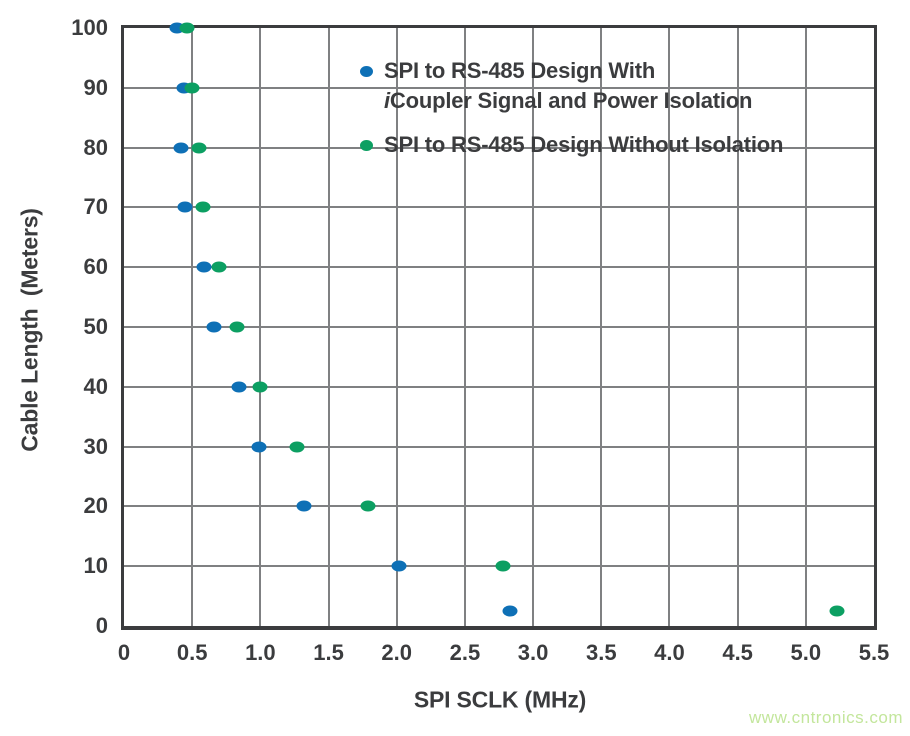 This screenshot has width=910, height=736. I want to click on x-tick-label: 2.0, so click(397, 652).